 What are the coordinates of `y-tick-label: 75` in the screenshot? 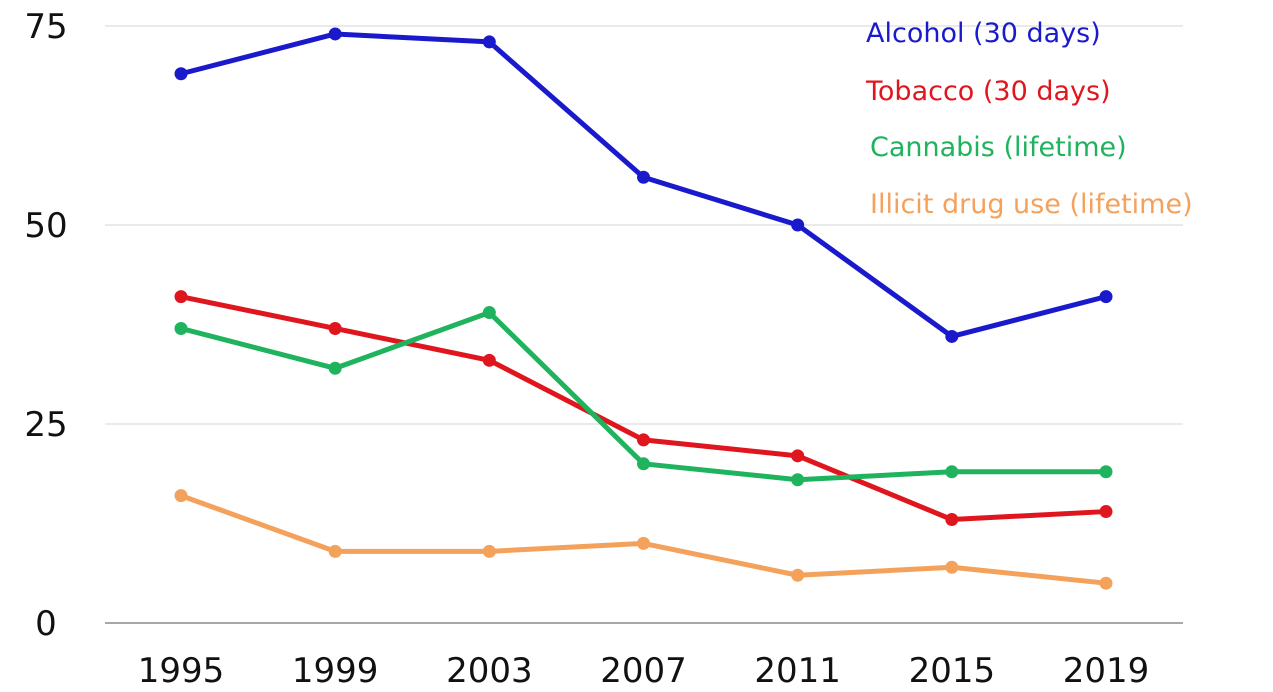 It's located at (45, 27).